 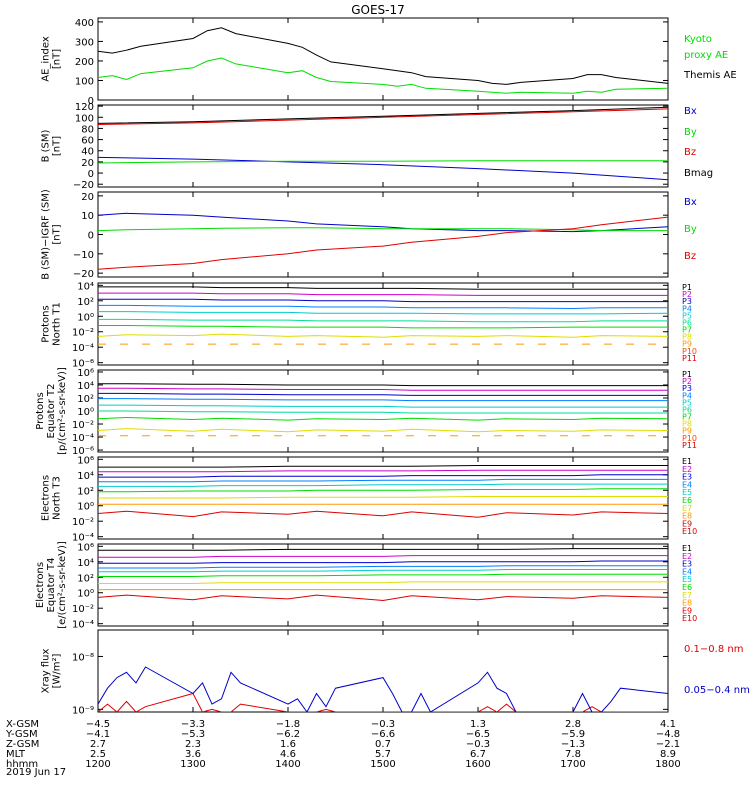 I want to click on y-tick-label: −10, so click(x=83, y=255).